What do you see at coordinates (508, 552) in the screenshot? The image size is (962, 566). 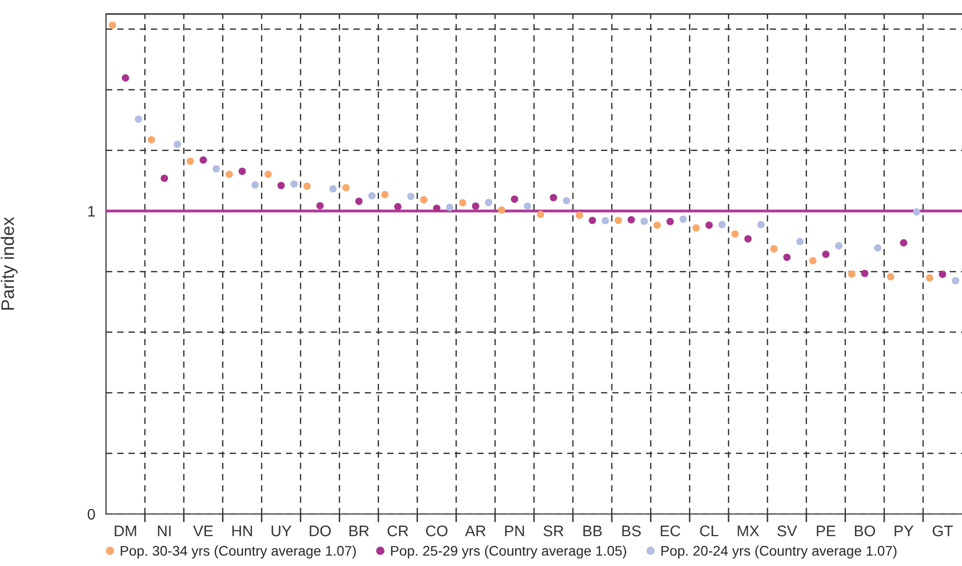 I see `legend-label: Pop. 25-29 yrs (Country average 1.05)` at bounding box center [508, 552].